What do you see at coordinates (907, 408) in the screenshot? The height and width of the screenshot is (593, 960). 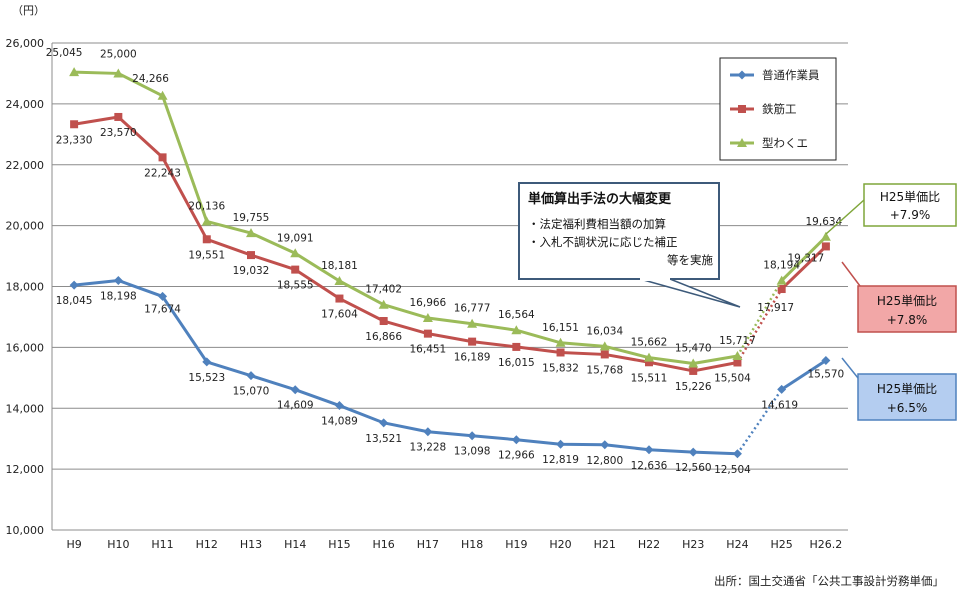 I see `callout-3-line2: +6.5%` at bounding box center [907, 408].